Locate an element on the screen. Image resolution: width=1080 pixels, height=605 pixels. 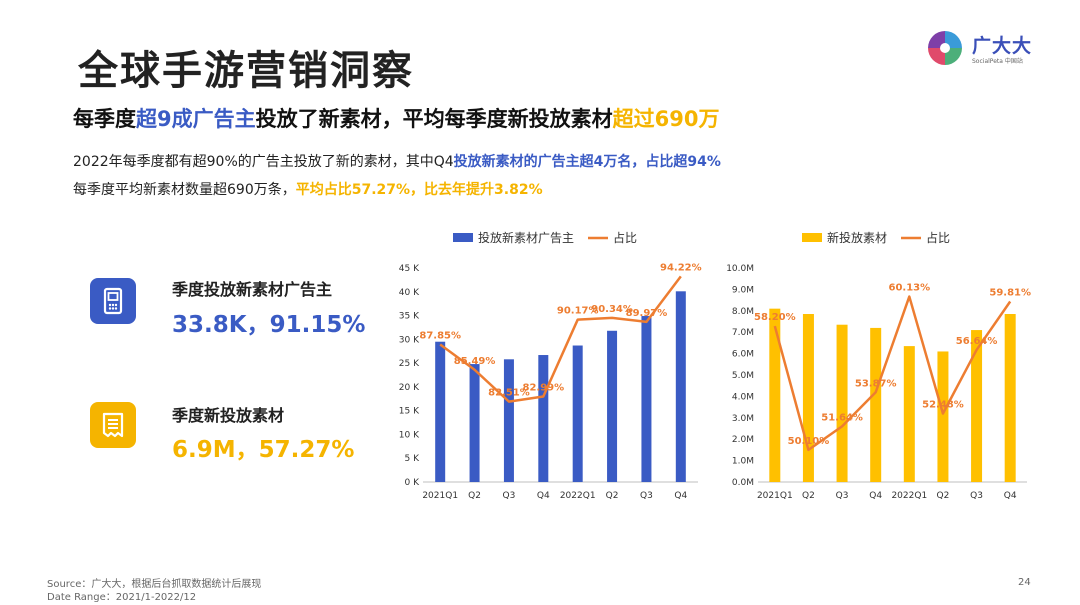
y-tick-label: 10.0M is located at coordinates (740, 269).